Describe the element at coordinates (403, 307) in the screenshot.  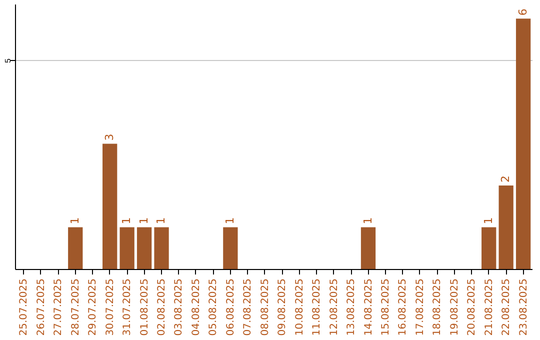
I see `x-tick-label: 16.08.2025` at that location.